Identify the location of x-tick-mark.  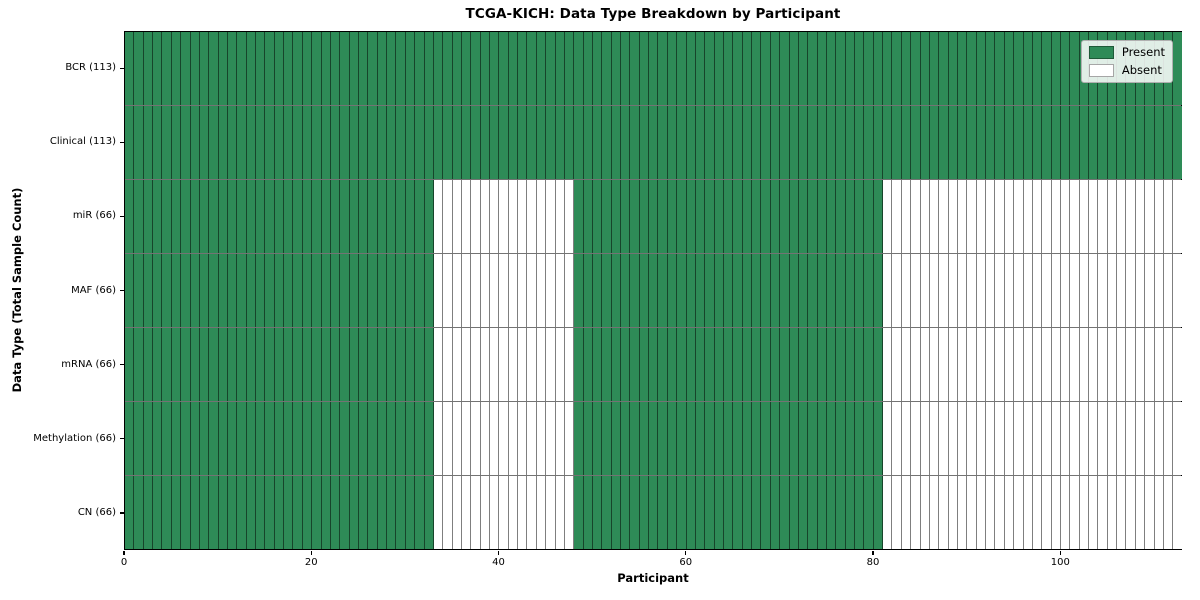
(1060, 553).